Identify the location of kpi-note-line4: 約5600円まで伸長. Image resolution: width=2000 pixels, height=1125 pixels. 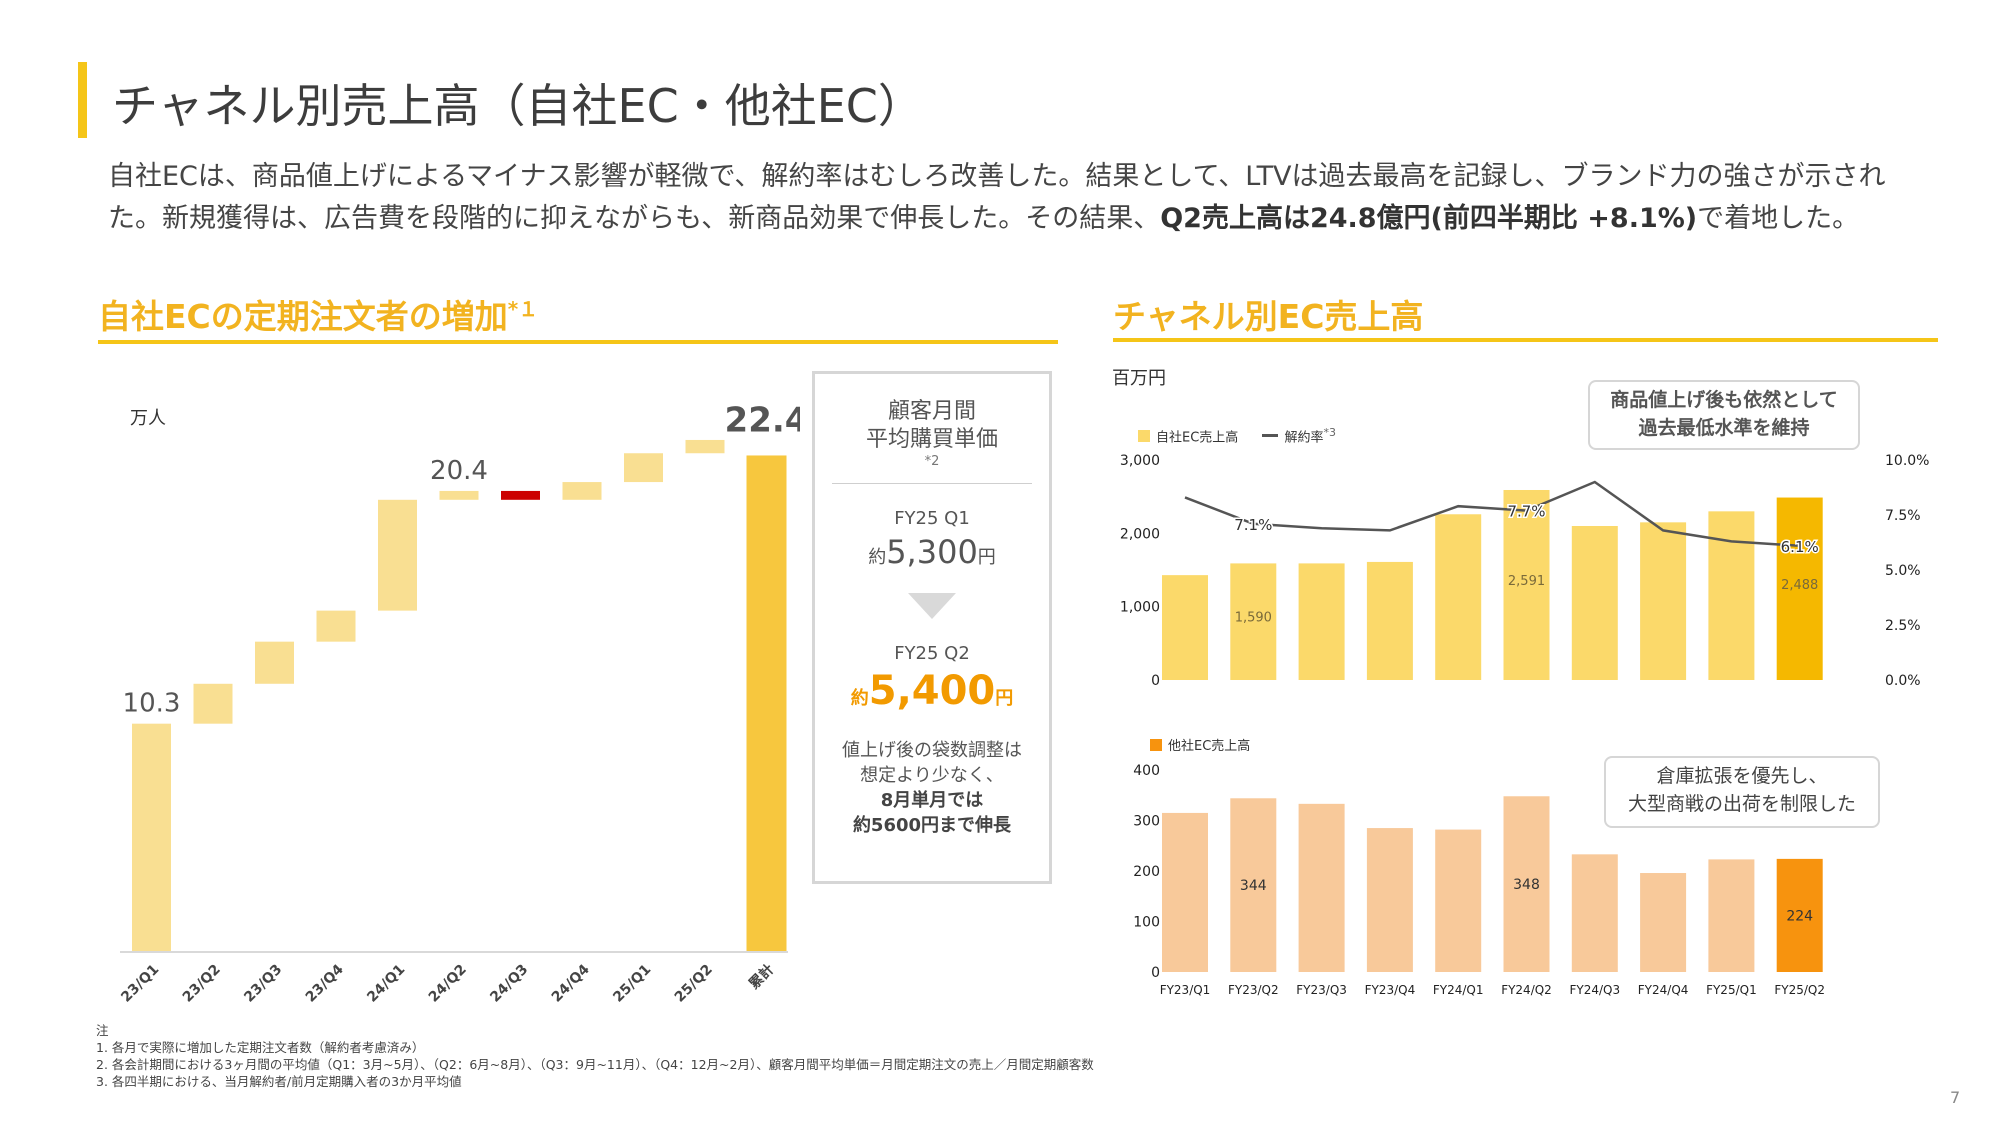
(932, 825).